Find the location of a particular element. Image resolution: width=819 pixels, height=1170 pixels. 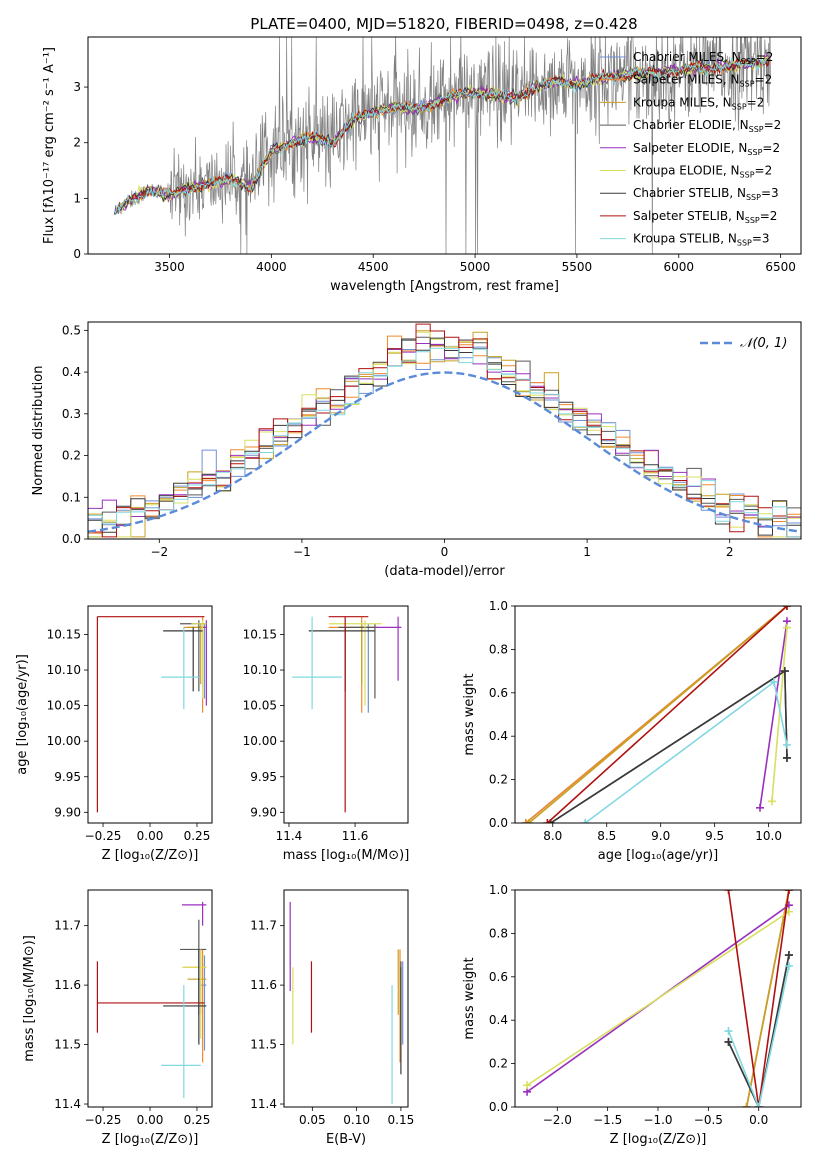

x-tick-label: −2 is located at coordinates (159, 552).